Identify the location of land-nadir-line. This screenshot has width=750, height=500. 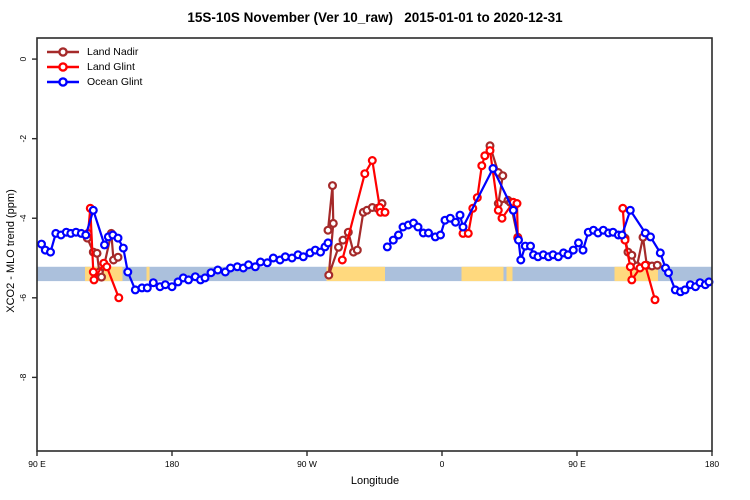
(354, 230).